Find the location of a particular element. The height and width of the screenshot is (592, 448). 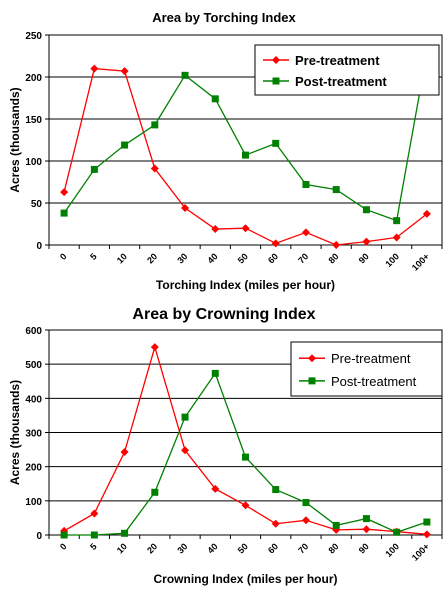

y-tick-label: 150 is located at coordinates (33, 120).